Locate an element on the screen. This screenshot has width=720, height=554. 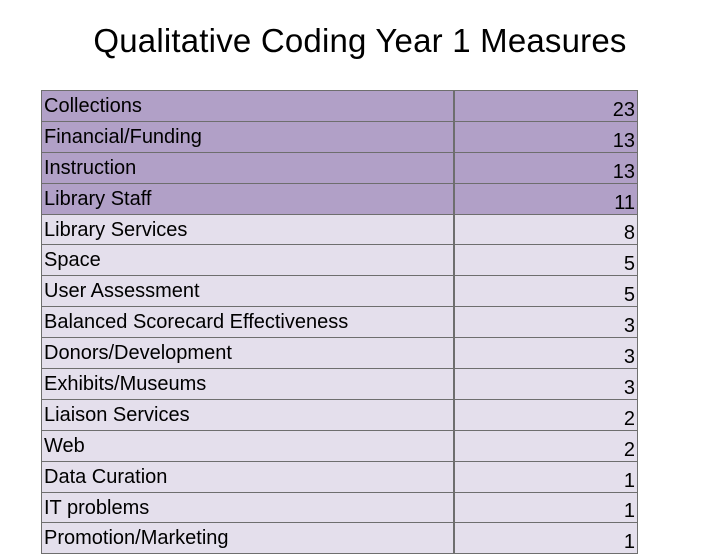
table-row: Library Services 8 is located at coordinates (339, 229).